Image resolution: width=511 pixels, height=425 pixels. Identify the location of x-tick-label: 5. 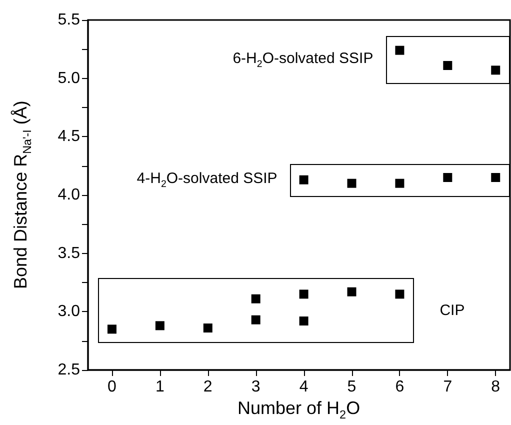
(351, 387).